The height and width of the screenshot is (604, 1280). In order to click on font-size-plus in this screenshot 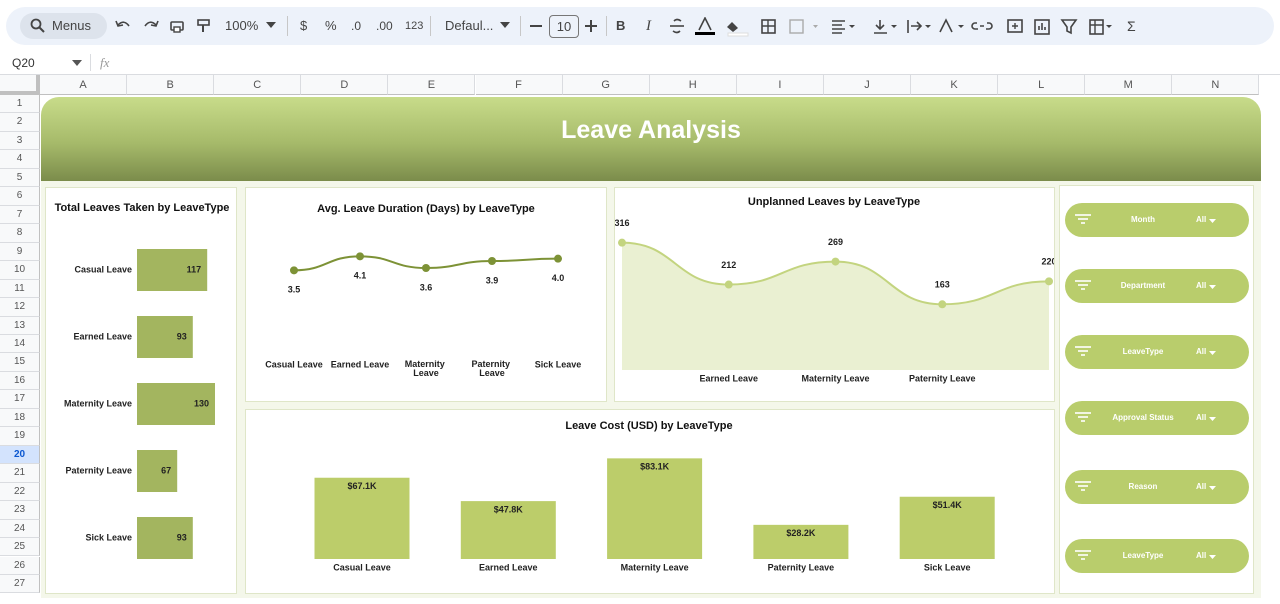, I will do `click(591, 26)`.